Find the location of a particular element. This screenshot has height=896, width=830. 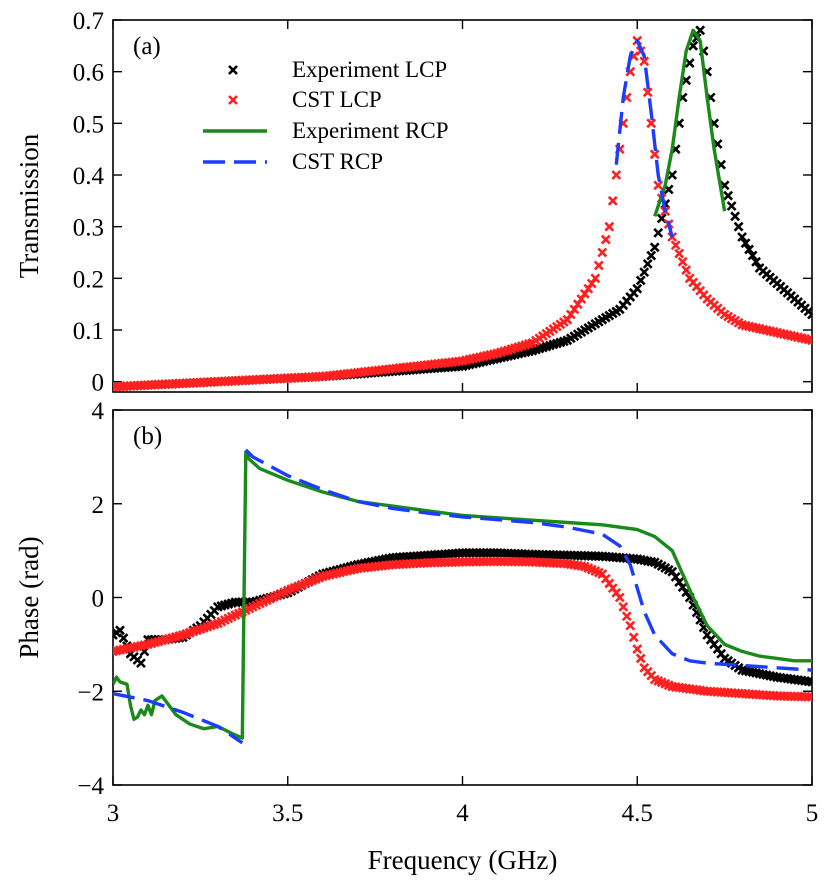

legend-entry: CST RCP is located at coordinates (337, 161).